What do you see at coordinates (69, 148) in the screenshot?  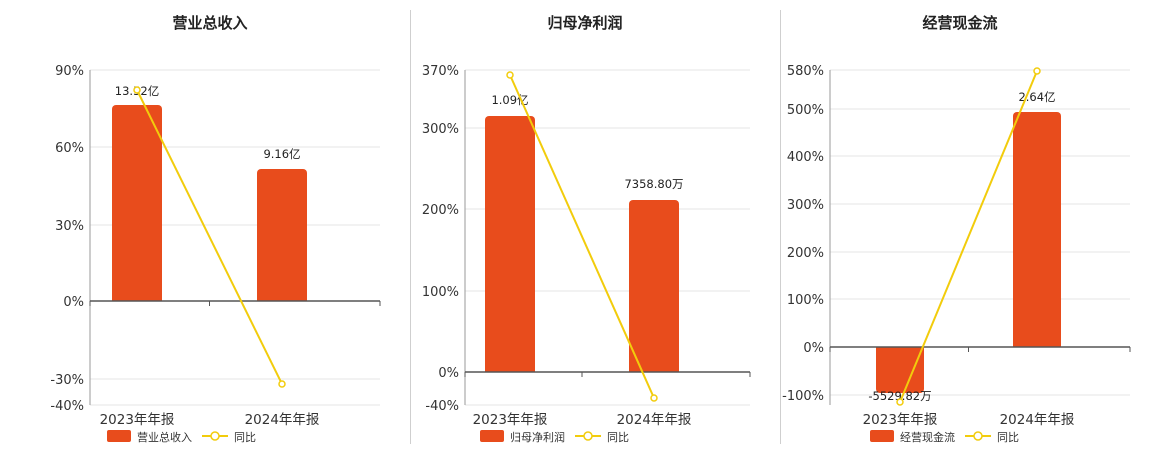 I see `y-tick-label: 60%` at bounding box center [69, 148].